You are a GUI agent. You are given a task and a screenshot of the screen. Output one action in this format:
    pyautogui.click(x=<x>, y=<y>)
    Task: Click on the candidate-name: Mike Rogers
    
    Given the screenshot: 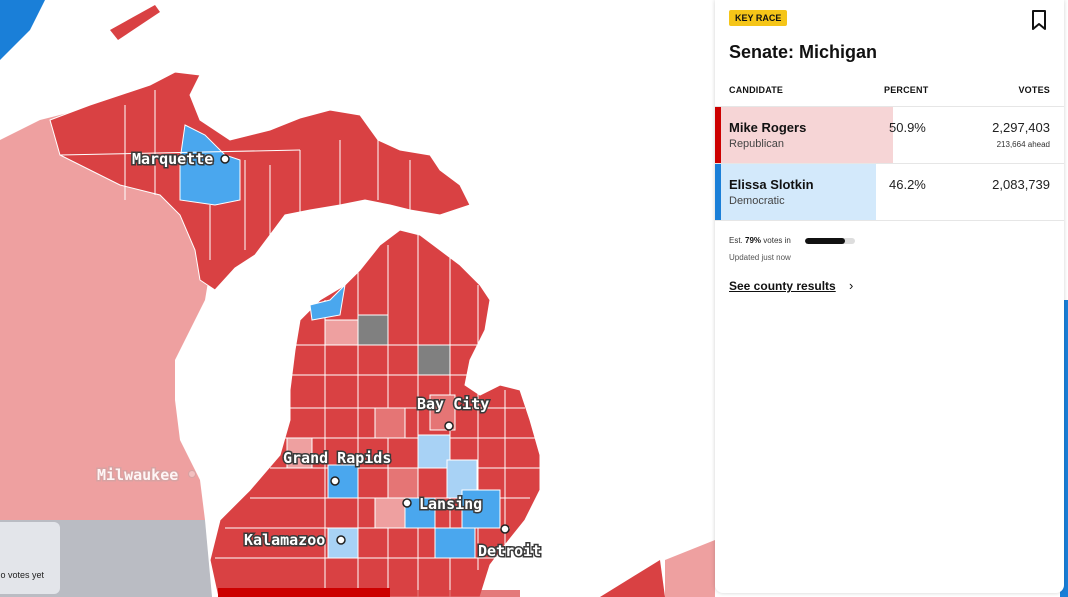 What is the action you would take?
    pyautogui.click(x=768, y=127)
    